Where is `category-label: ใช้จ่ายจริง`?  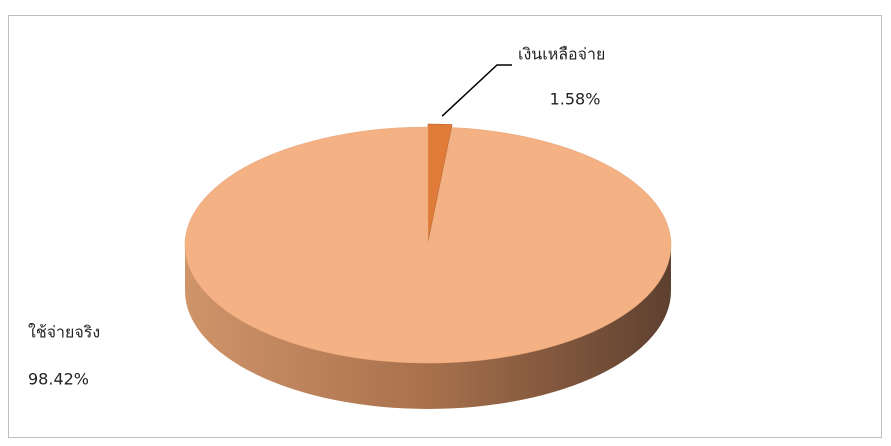
category-label: ใช้จ่ายจริง is located at coordinates (64, 332).